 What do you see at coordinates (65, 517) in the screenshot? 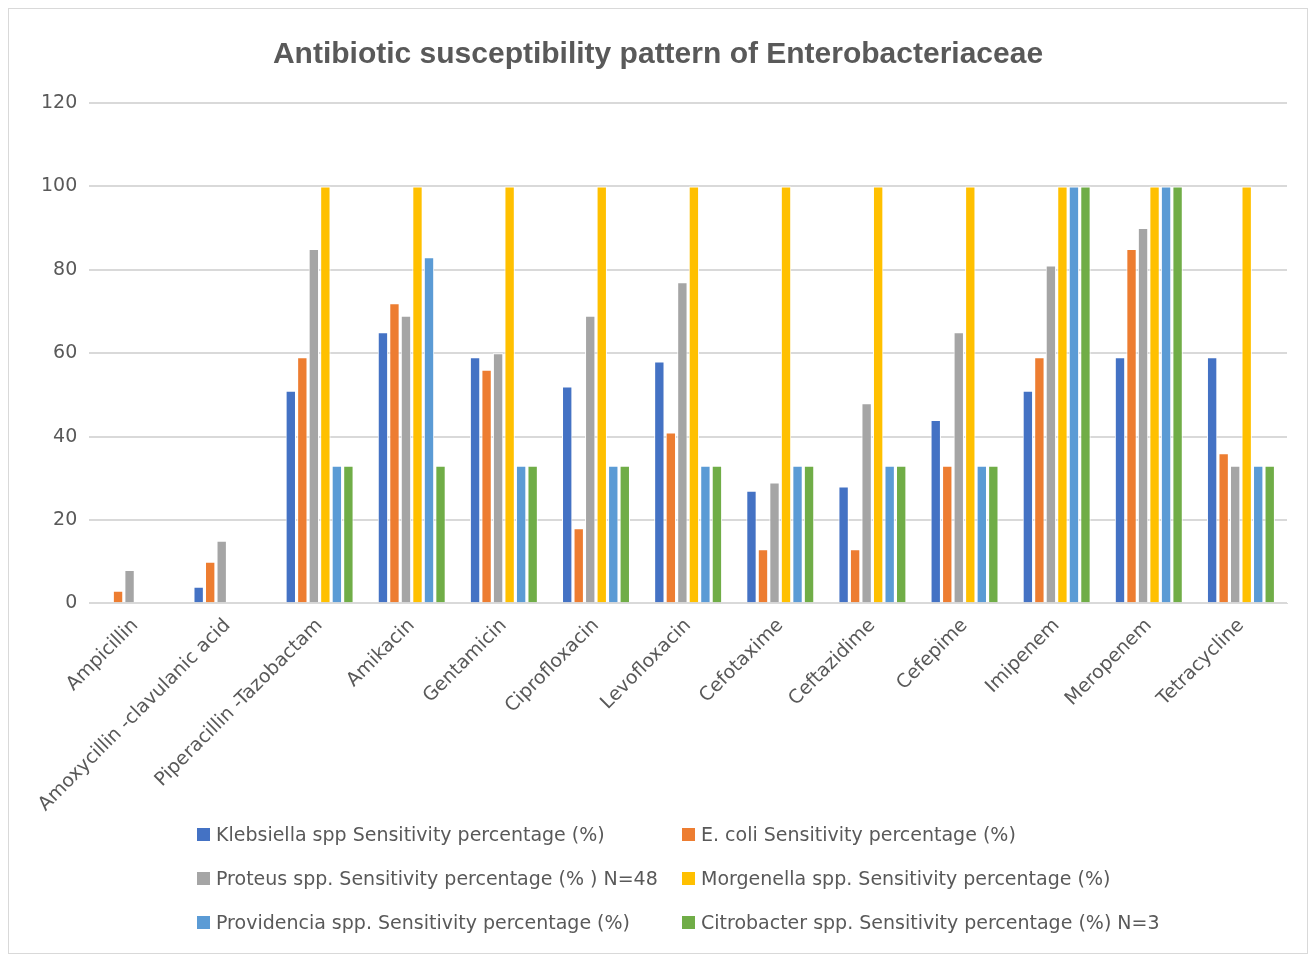
I see `y-tick-label: 20` at bounding box center [65, 517].